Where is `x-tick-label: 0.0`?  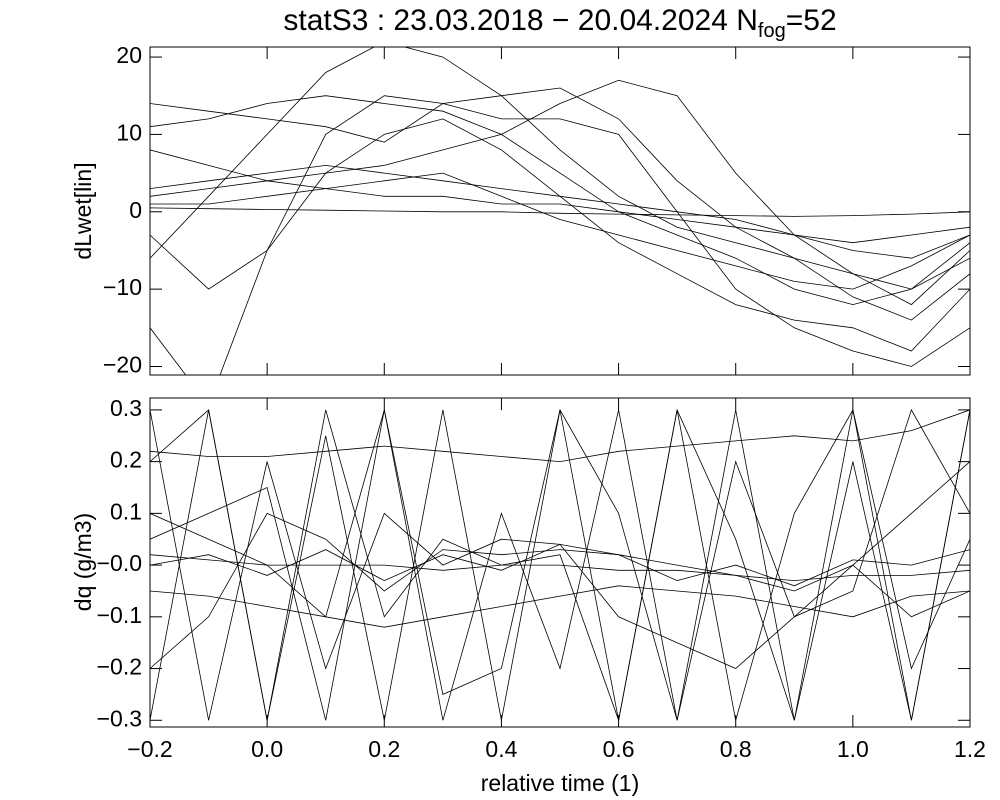
x-tick-label: 0.0 is located at coordinates (267, 749).